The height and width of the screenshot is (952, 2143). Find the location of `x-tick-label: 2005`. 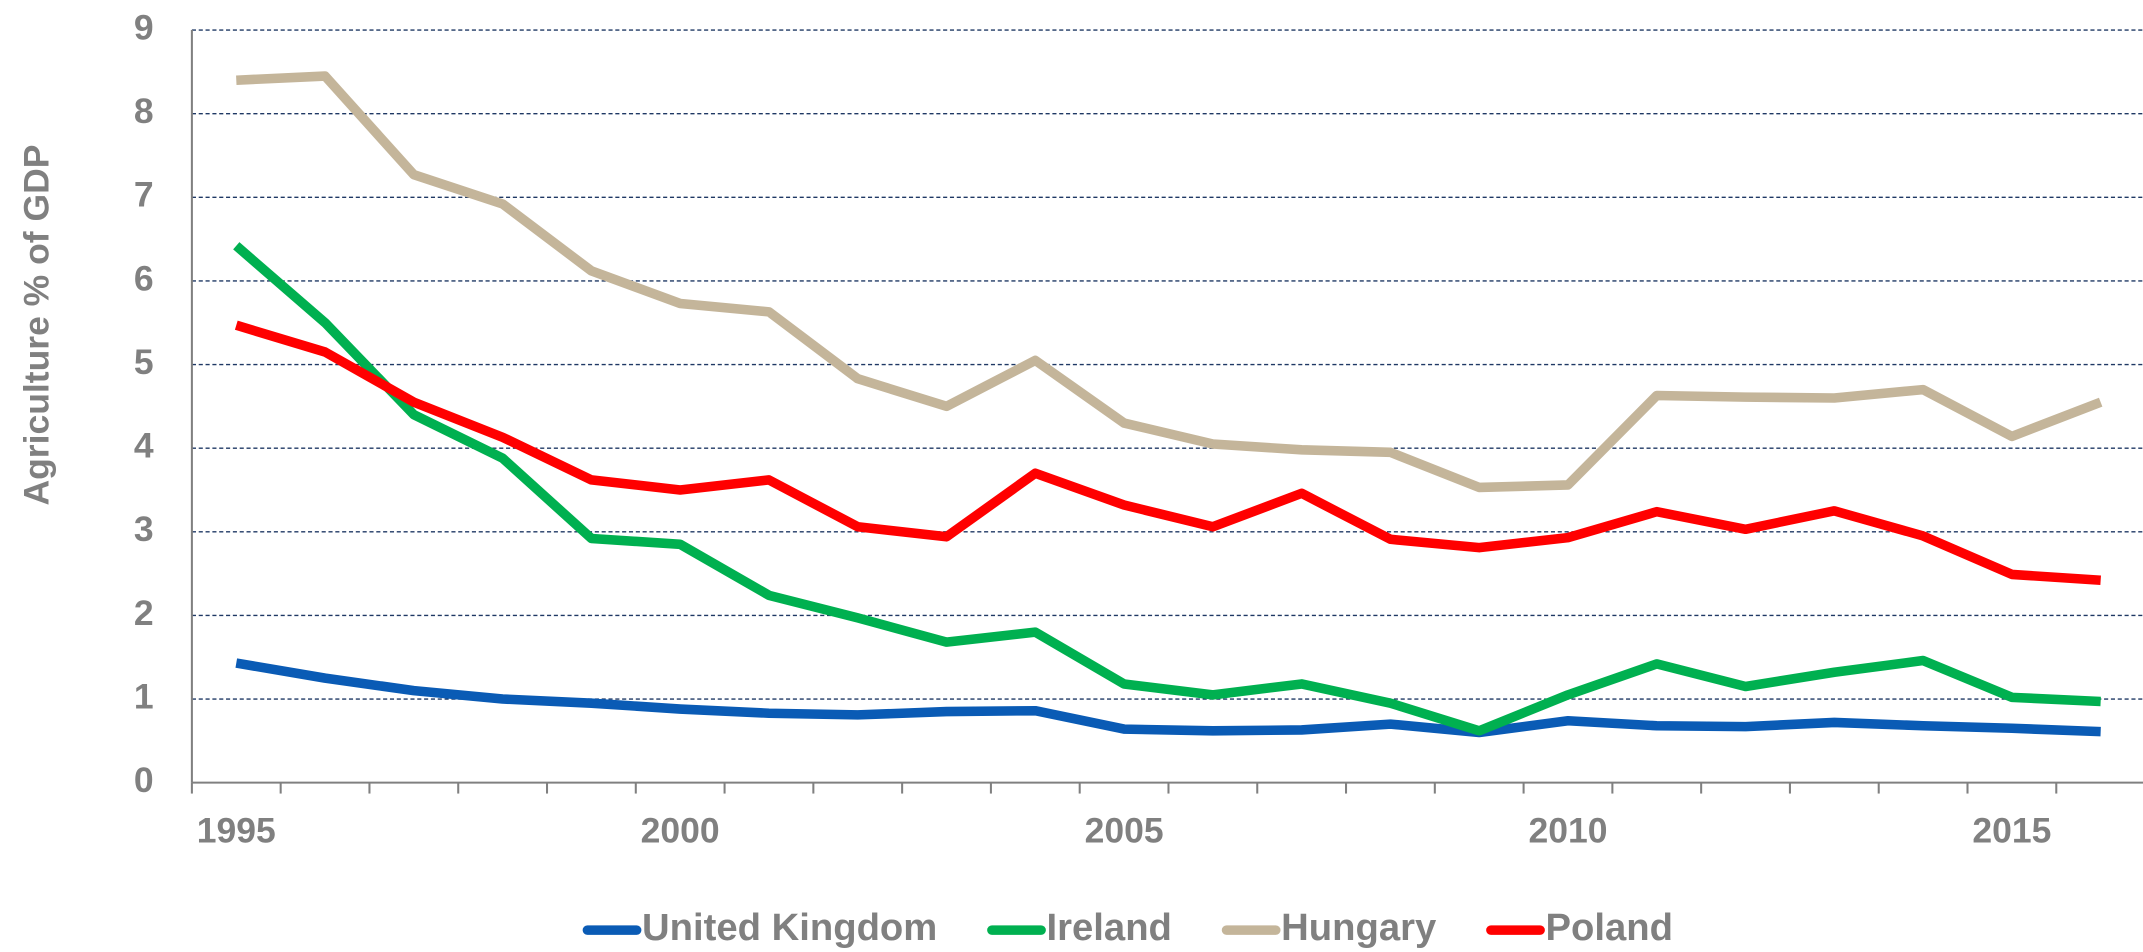

x-tick-label: 2005 is located at coordinates (1124, 831).